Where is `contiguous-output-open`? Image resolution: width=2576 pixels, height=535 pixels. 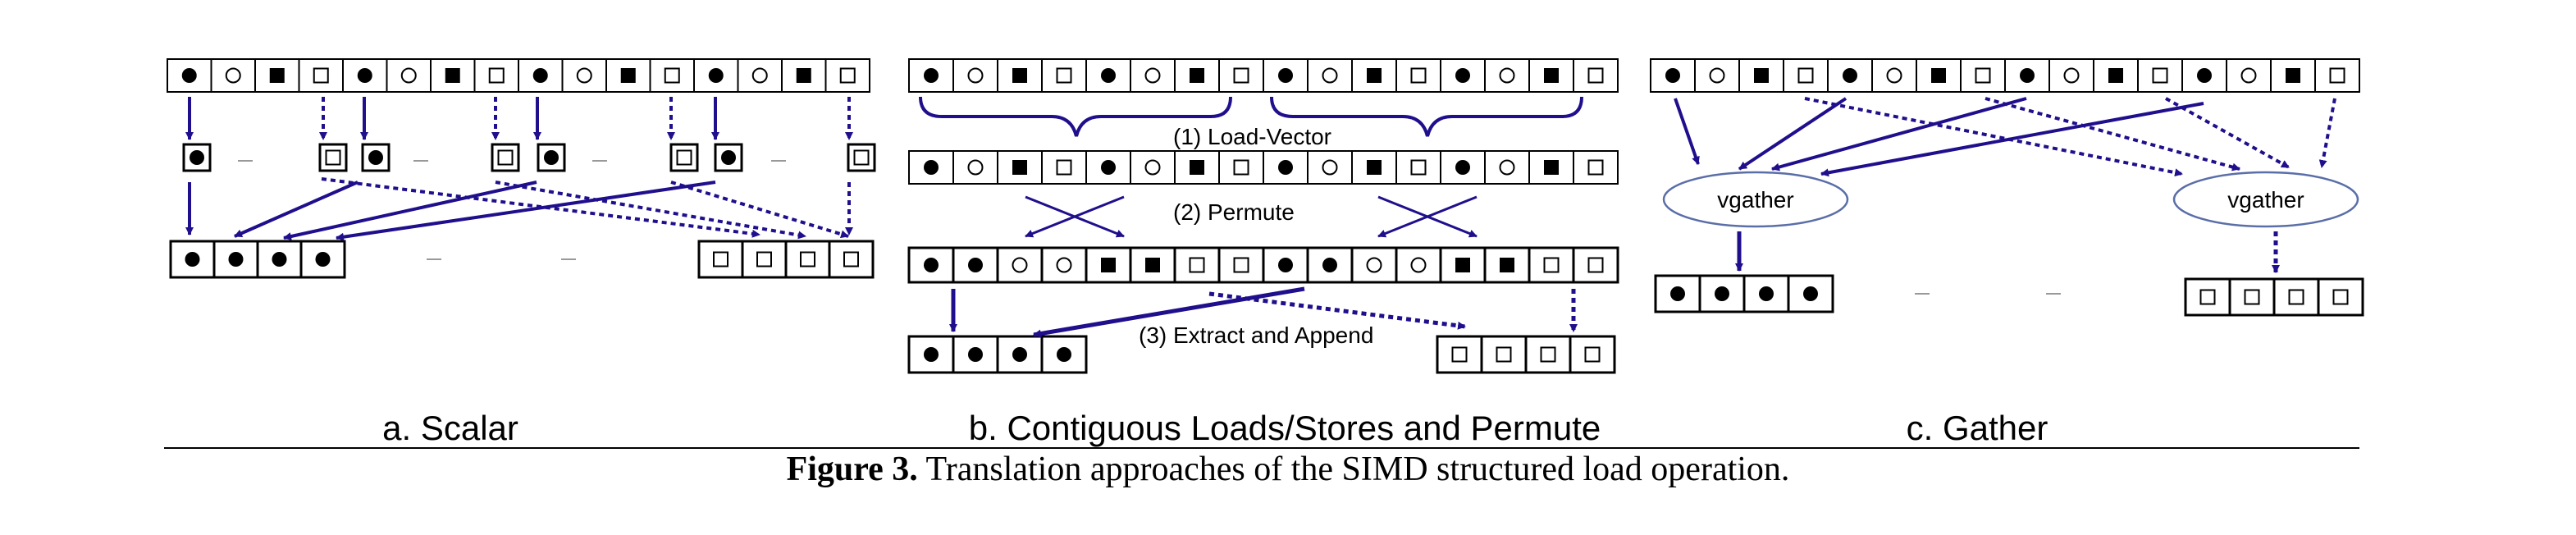
contiguous-output-open is located at coordinates (1526, 354).